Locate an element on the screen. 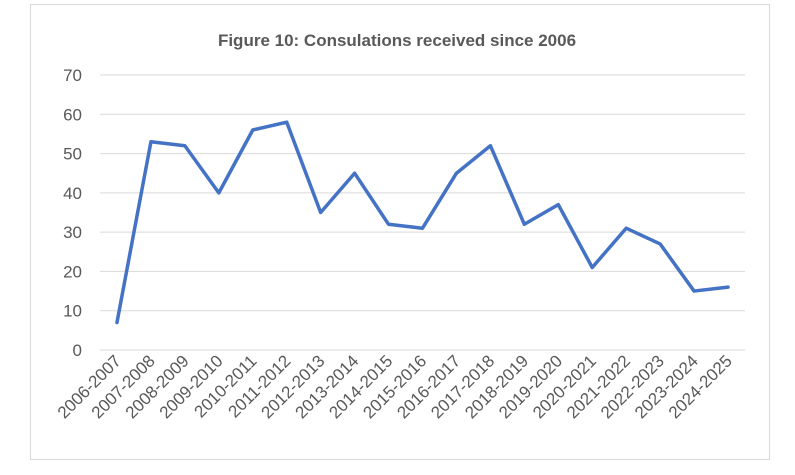 This screenshot has width=795, height=475. y-tick-label: 70 is located at coordinates (72, 75).